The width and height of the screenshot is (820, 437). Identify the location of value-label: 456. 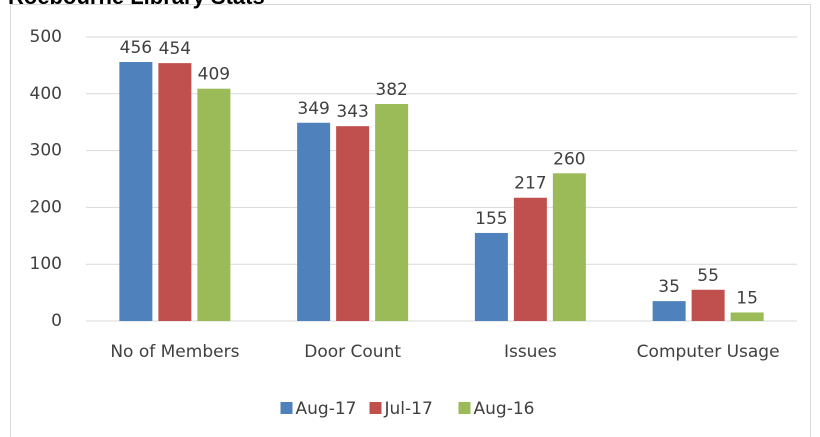
(136, 48).